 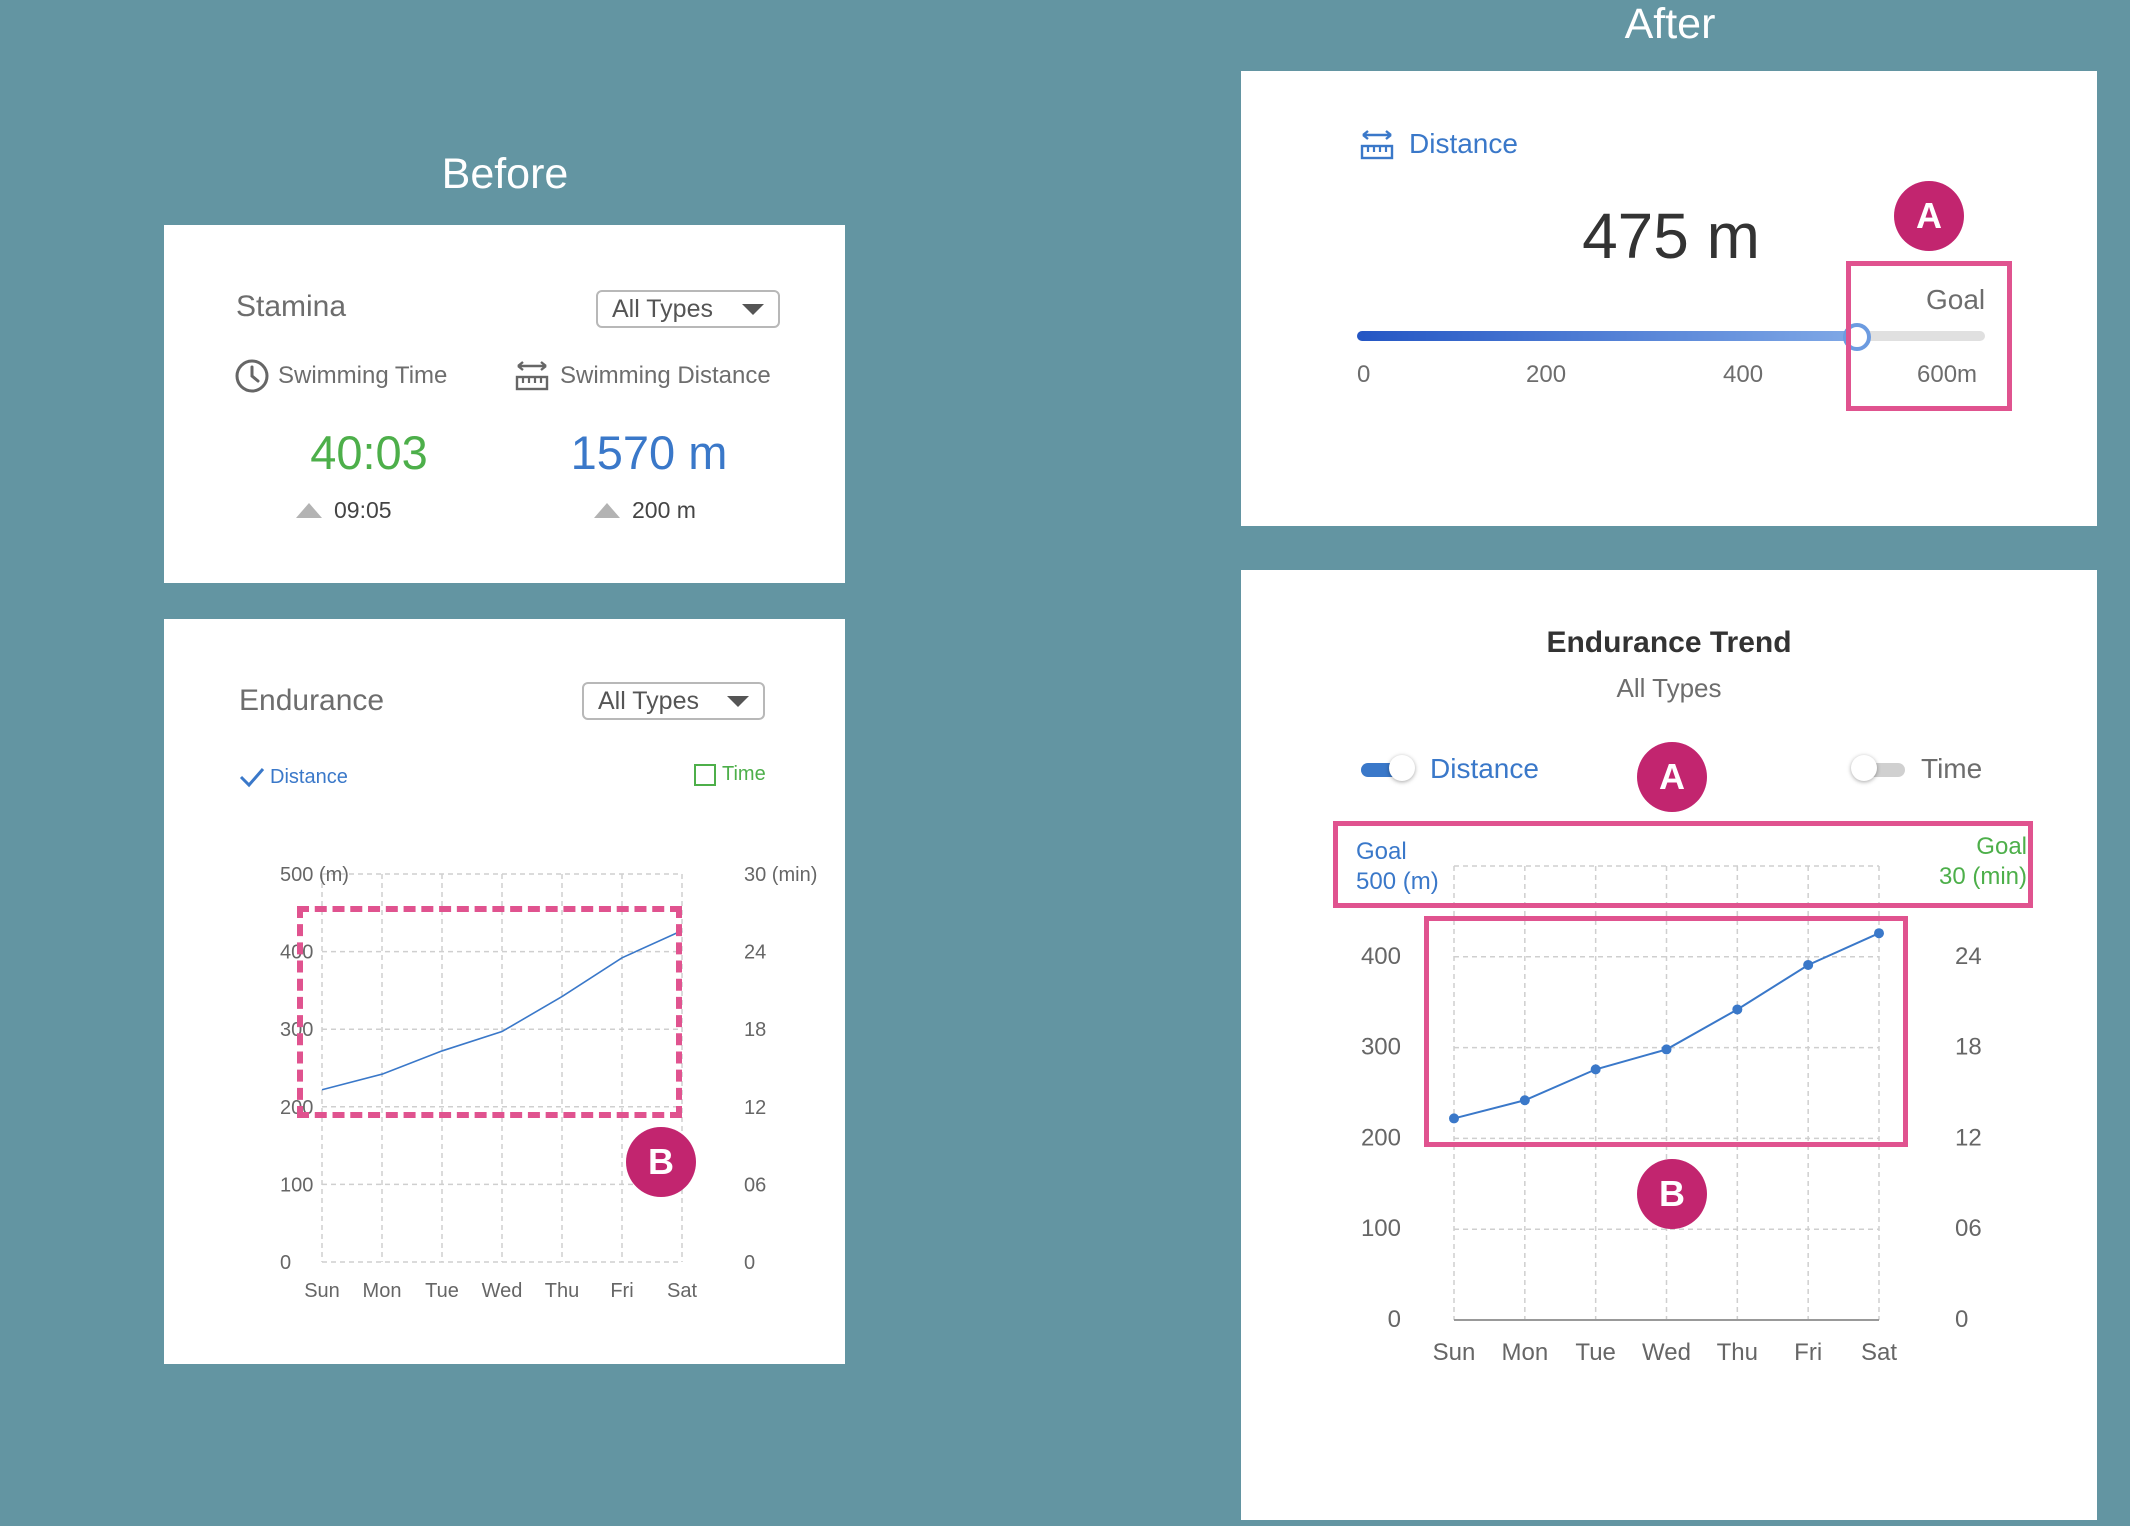 What do you see at coordinates (1381, 1137) in the screenshot?
I see `left-axis-tick: 200` at bounding box center [1381, 1137].